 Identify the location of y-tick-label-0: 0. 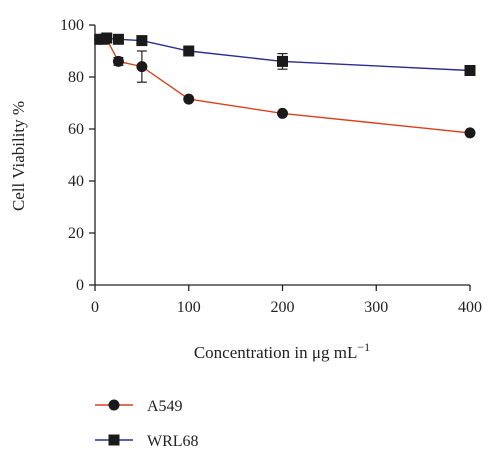
(80, 285).